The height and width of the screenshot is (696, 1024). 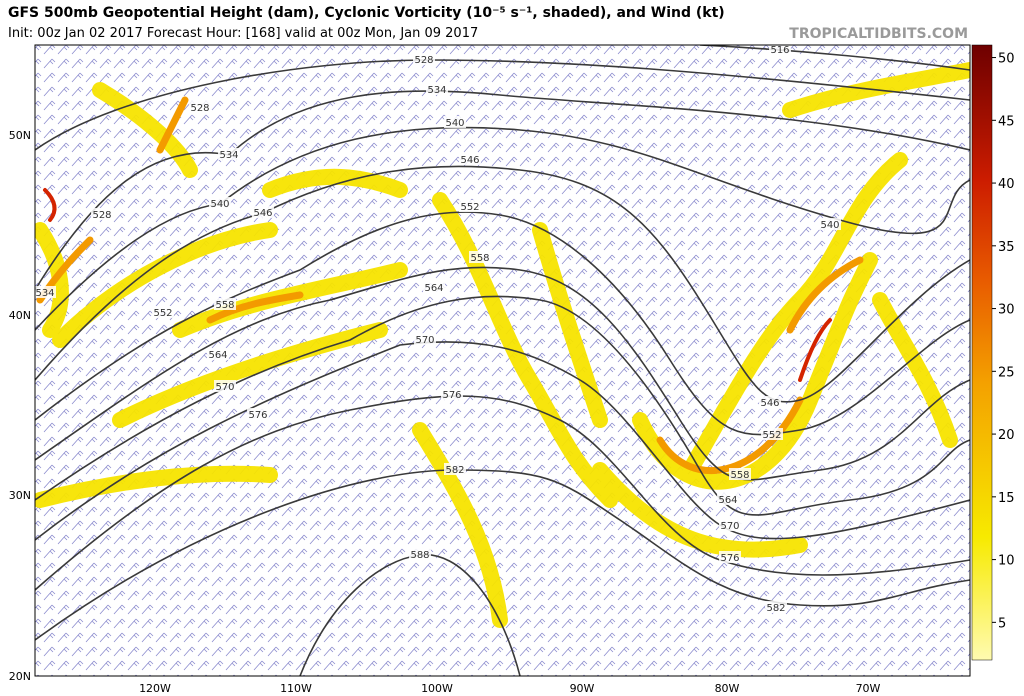 What do you see at coordinates (20, 135) in the screenshot?
I see `latitude-label: 50N` at bounding box center [20, 135].